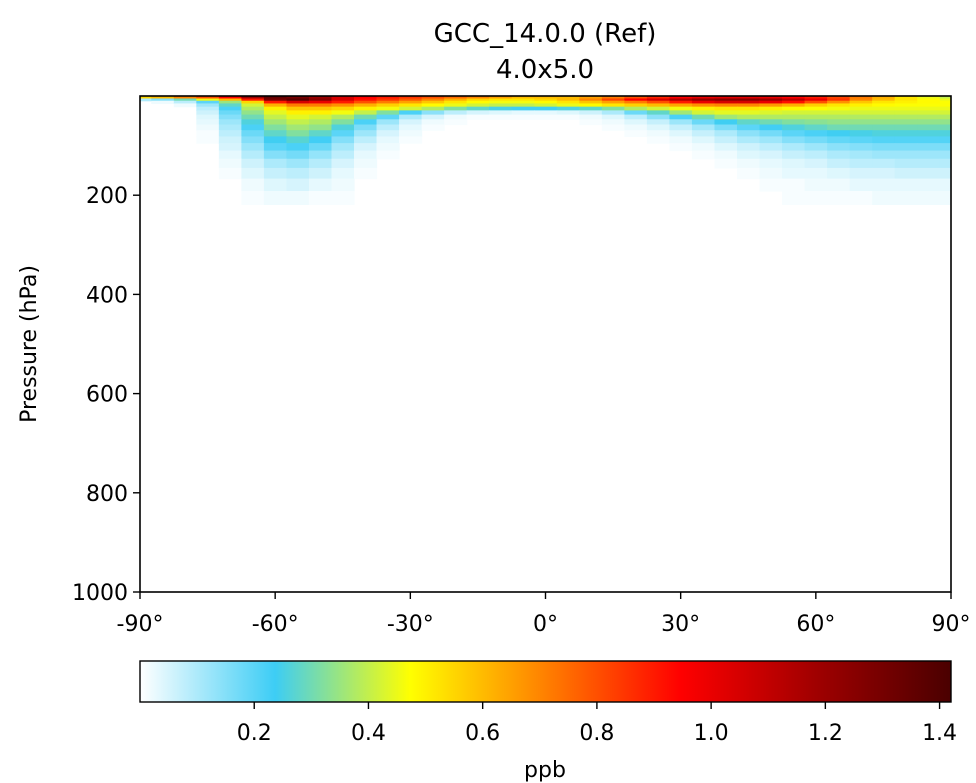 This screenshot has height=783, width=976. I want to click on colorbar: 0.2 0.4 0.6 0.8 1.0 1.2 1.4 ppb, so click(548, 721).